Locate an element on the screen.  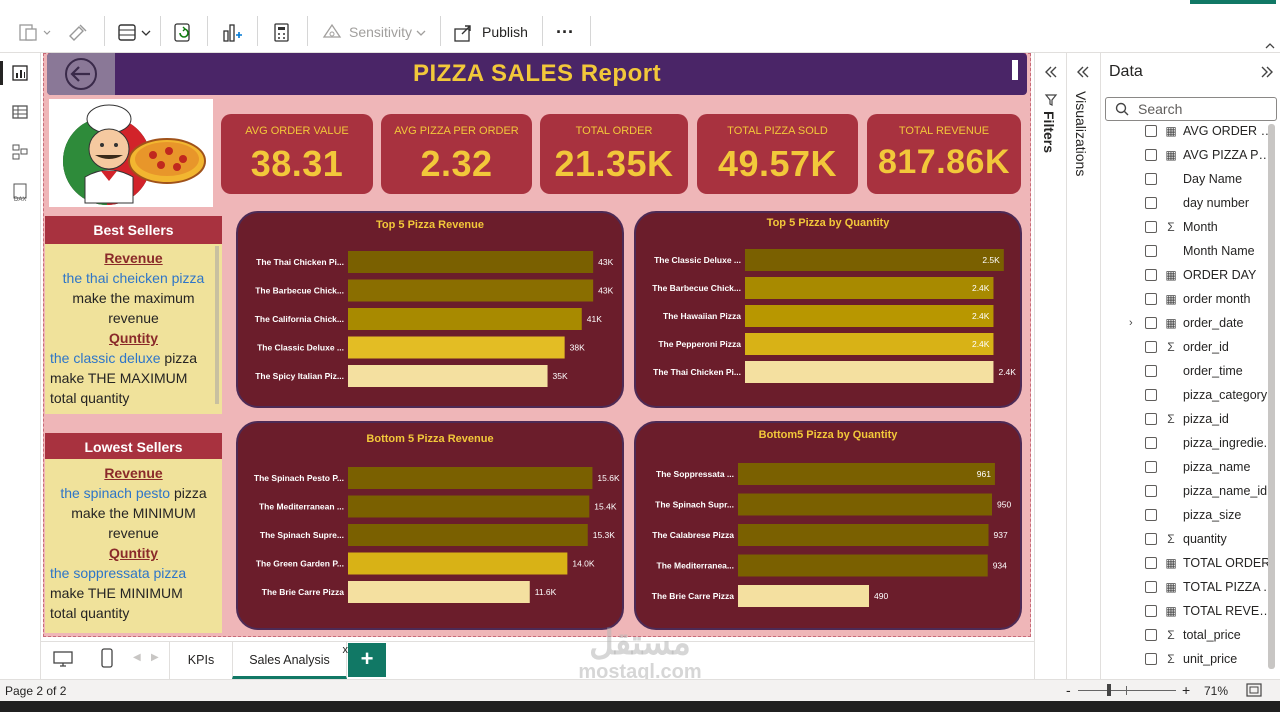
collapse-ribbon-icon is located at coordinates (1270, 47).